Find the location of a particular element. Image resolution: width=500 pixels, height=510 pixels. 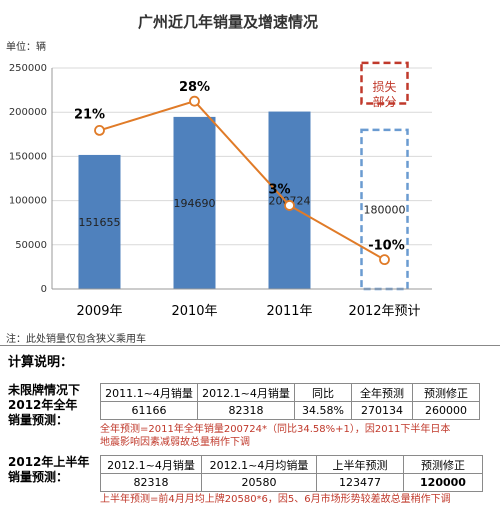

growth-label: 28% is located at coordinates (194, 87).